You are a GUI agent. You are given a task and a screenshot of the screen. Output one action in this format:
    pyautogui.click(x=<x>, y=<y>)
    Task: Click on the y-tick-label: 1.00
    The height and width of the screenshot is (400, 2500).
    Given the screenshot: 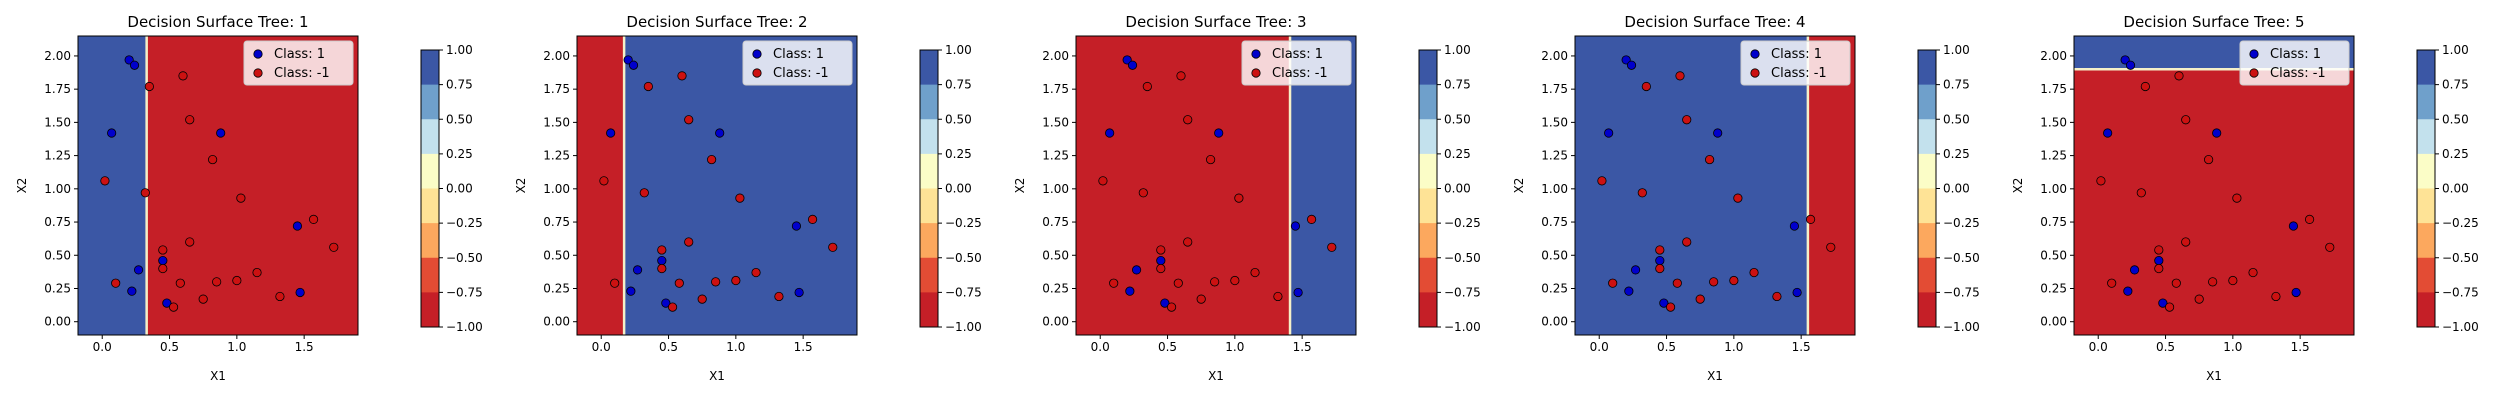 What is the action you would take?
    pyautogui.click(x=2053, y=189)
    